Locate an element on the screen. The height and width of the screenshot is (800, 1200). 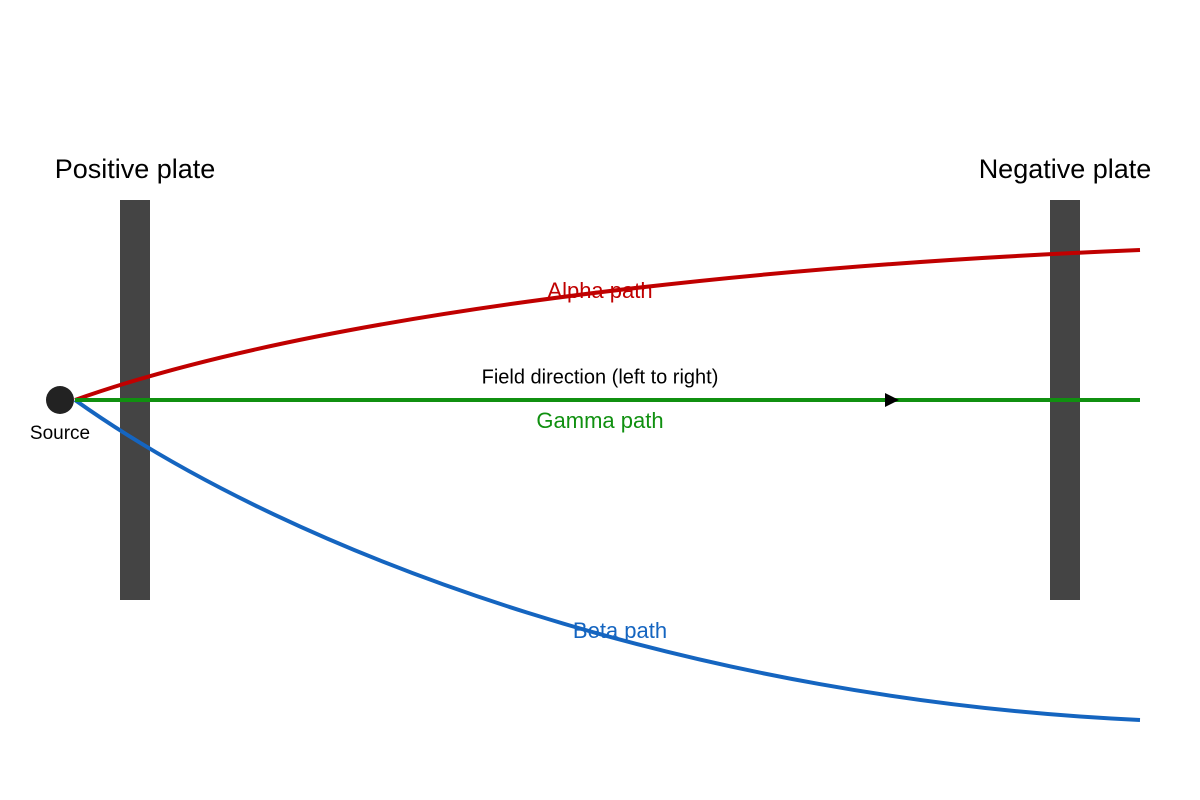
source is located at coordinates (60, 400).